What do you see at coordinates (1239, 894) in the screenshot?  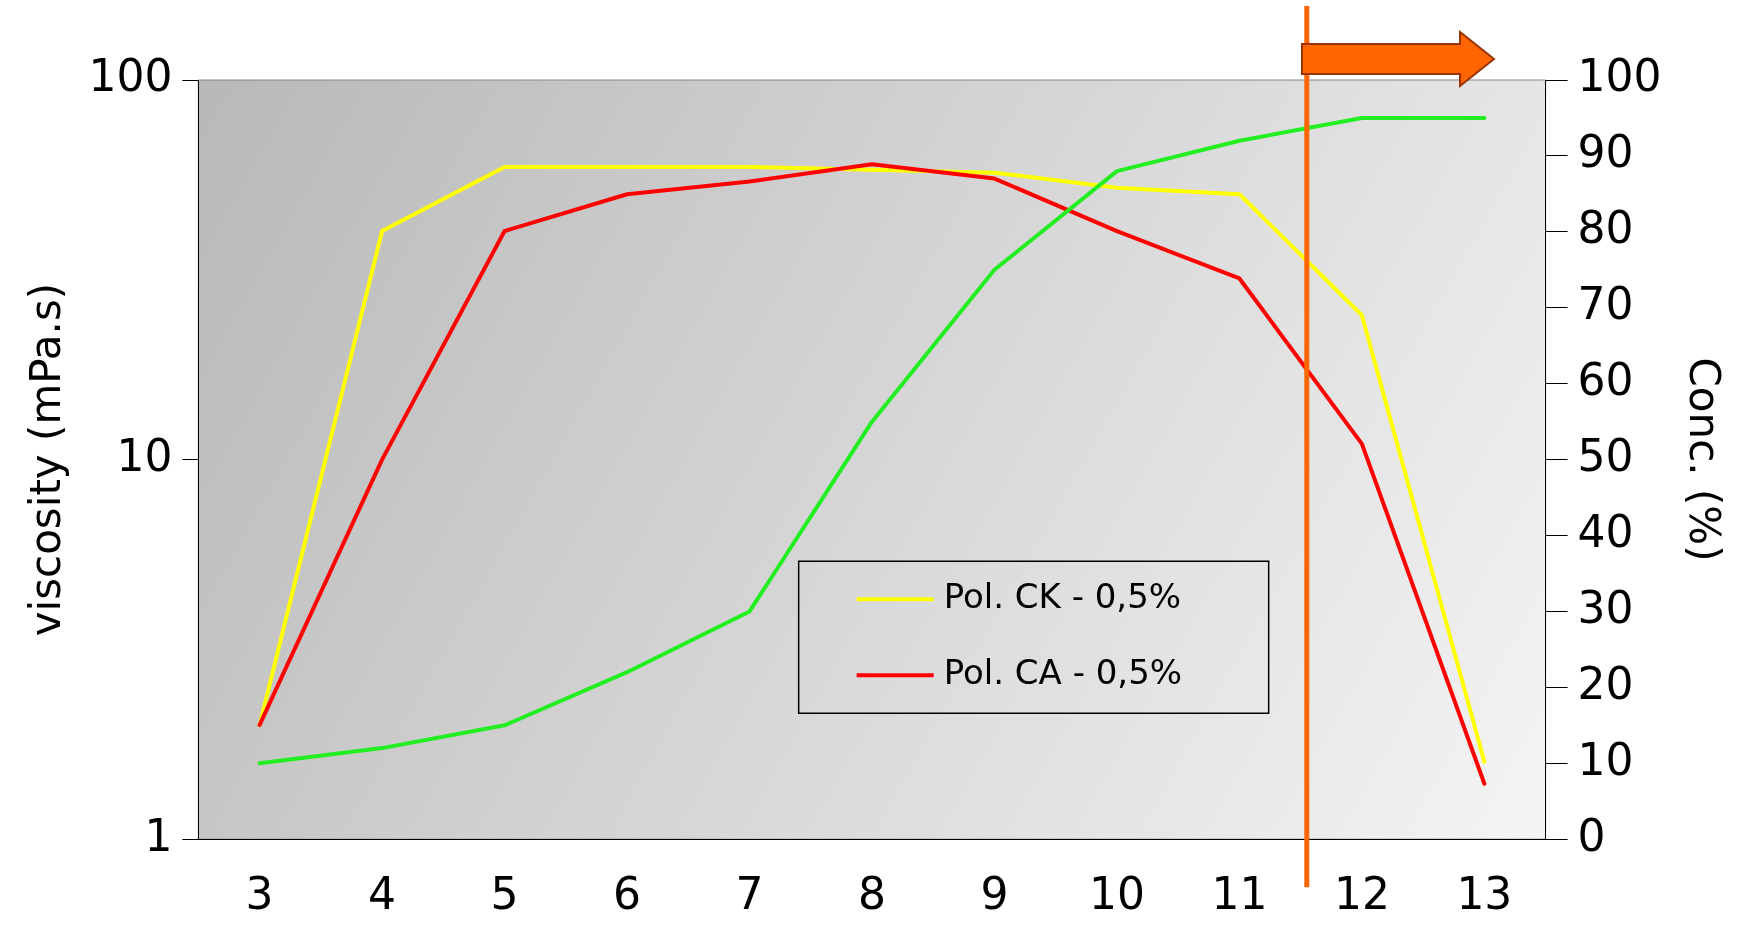 I see `x-tick-label: 11` at bounding box center [1239, 894].